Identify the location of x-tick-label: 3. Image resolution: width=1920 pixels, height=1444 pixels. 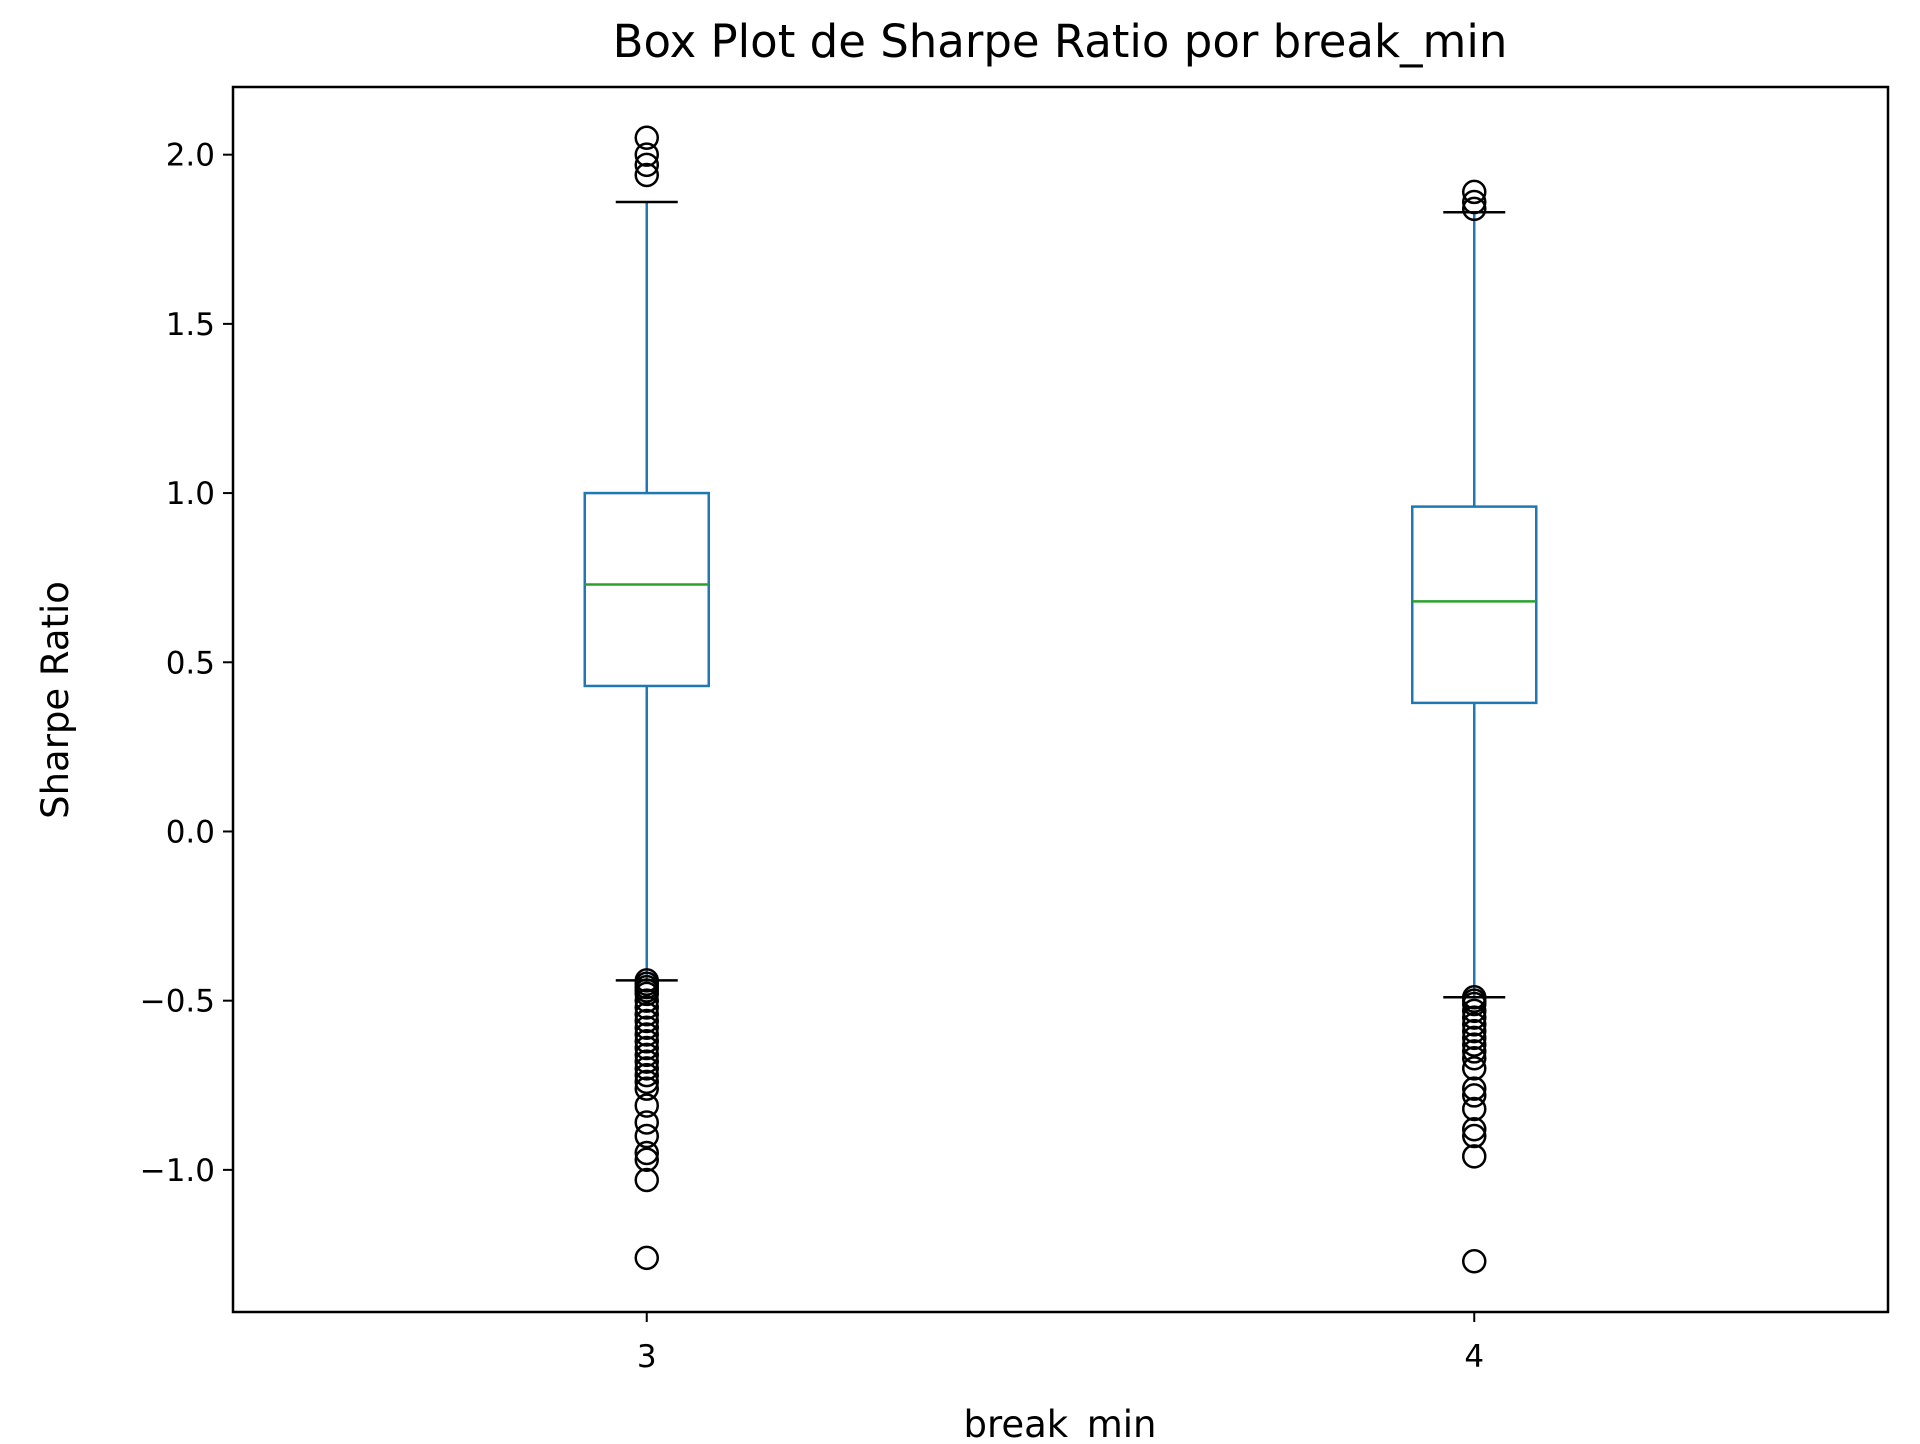
(647, 1357).